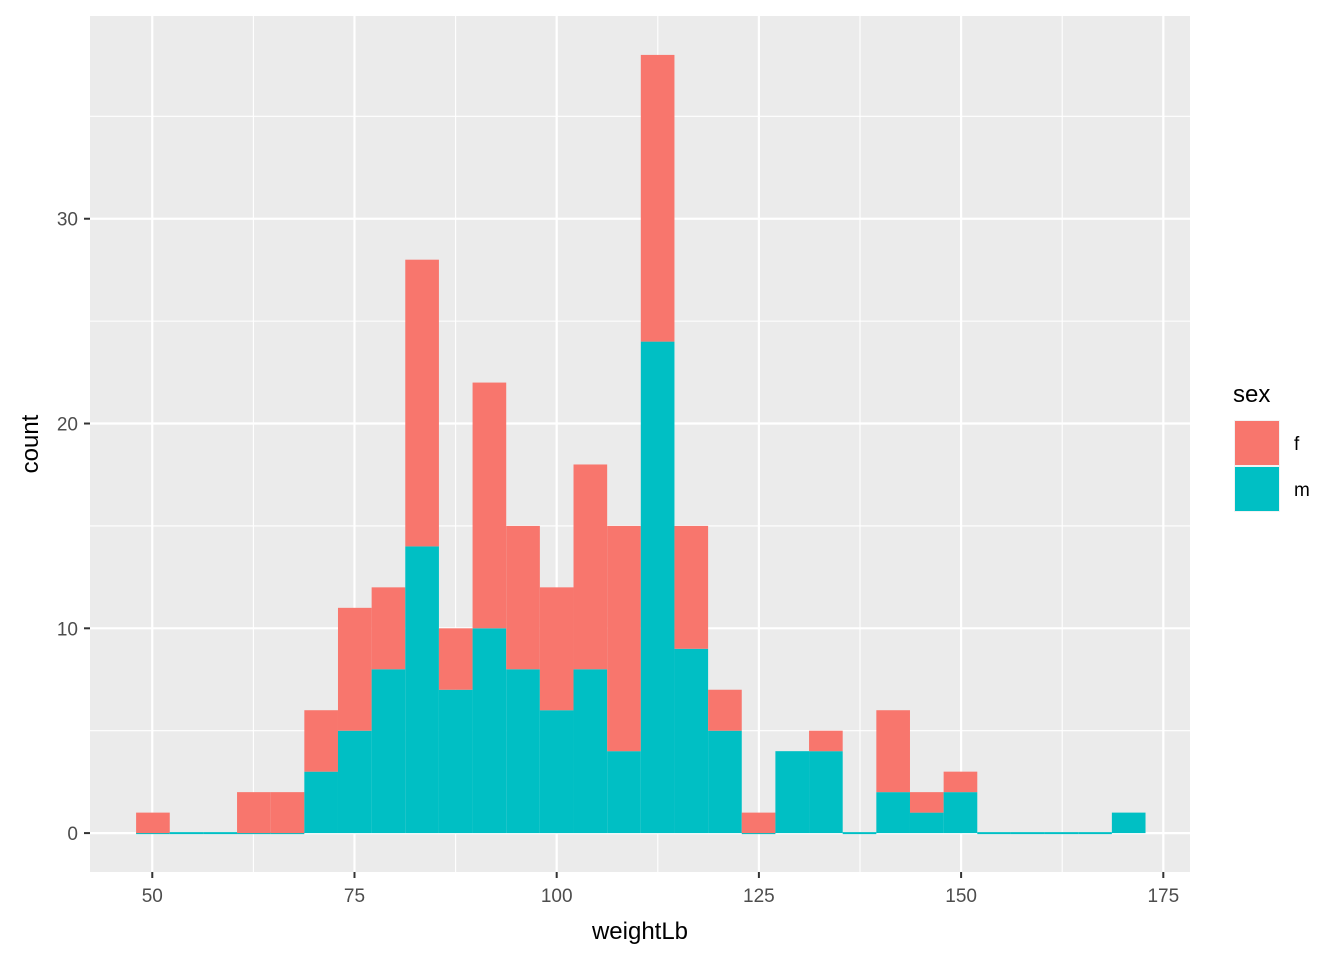 The width and height of the screenshot is (1344, 960). What do you see at coordinates (660, 889) in the screenshot?
I see `x-axis: 50 75 100 125 150 175` at bounding box center [660, 889].